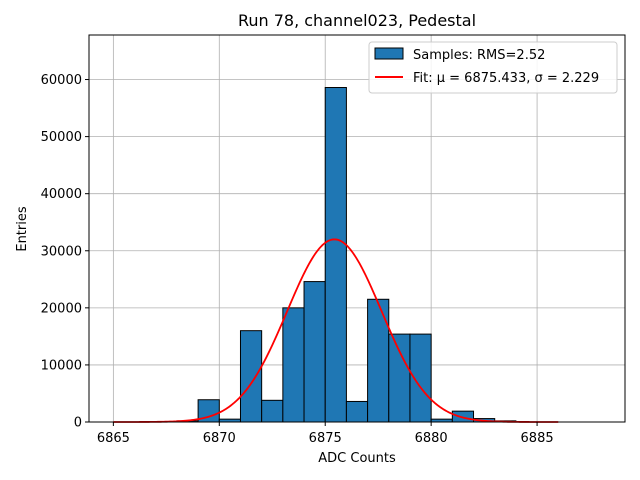 The image size is (640, 480). Describe the element at coordinates (431, 438) in the screenshot. I see `x-tick-label: 6880` at that location.